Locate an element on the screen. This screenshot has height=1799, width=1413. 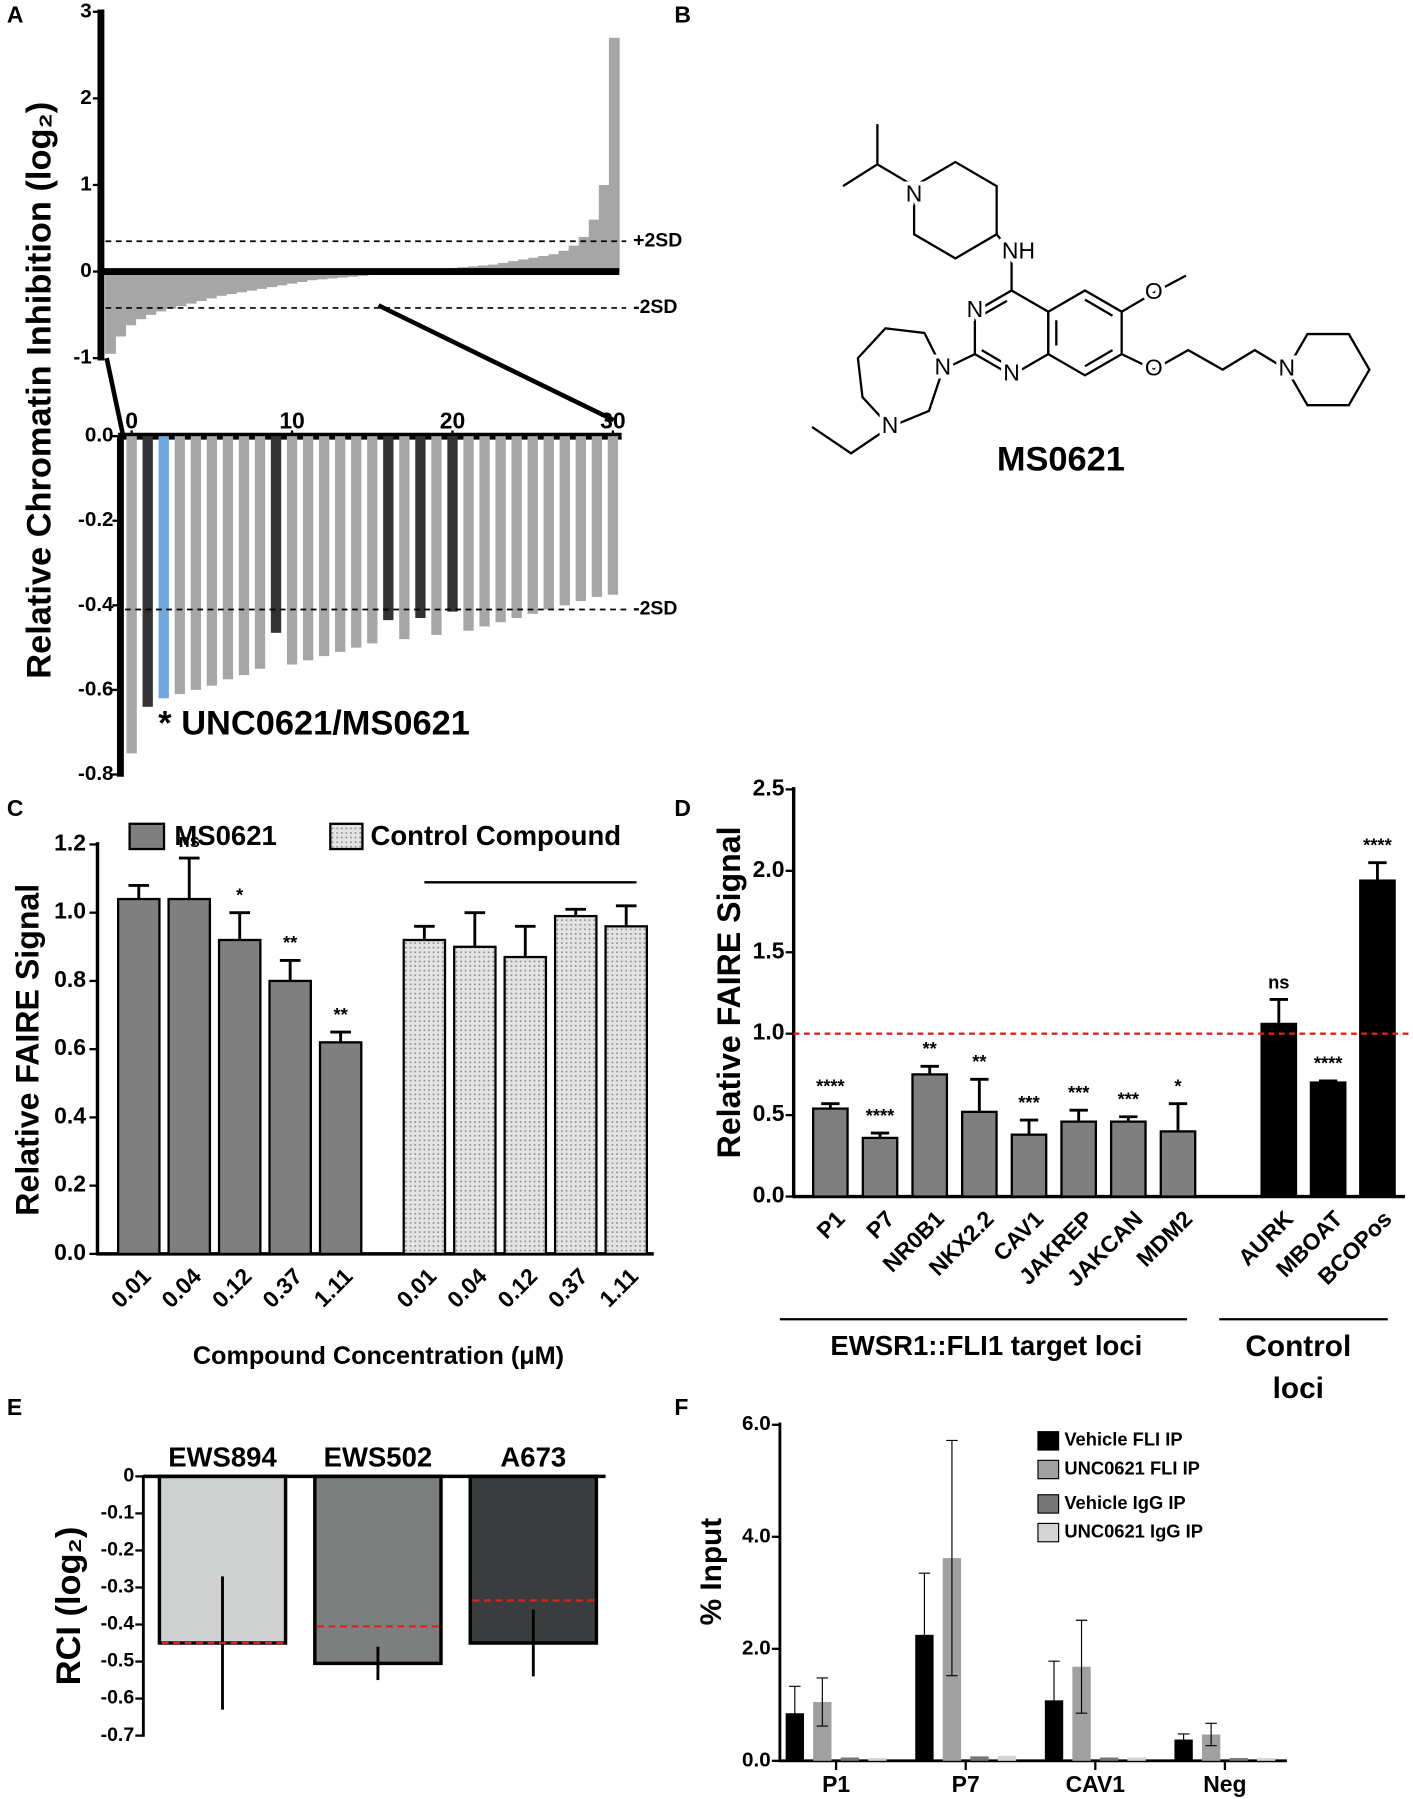
y-tick-label: 4.0 is located at coordinates (756, 1535).